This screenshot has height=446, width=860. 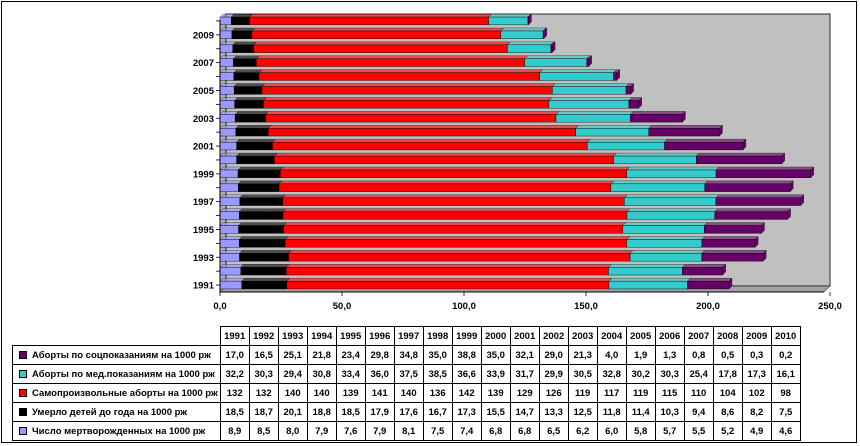 I want to click on y-tick-label: 1997, so click(x=203, y=202).